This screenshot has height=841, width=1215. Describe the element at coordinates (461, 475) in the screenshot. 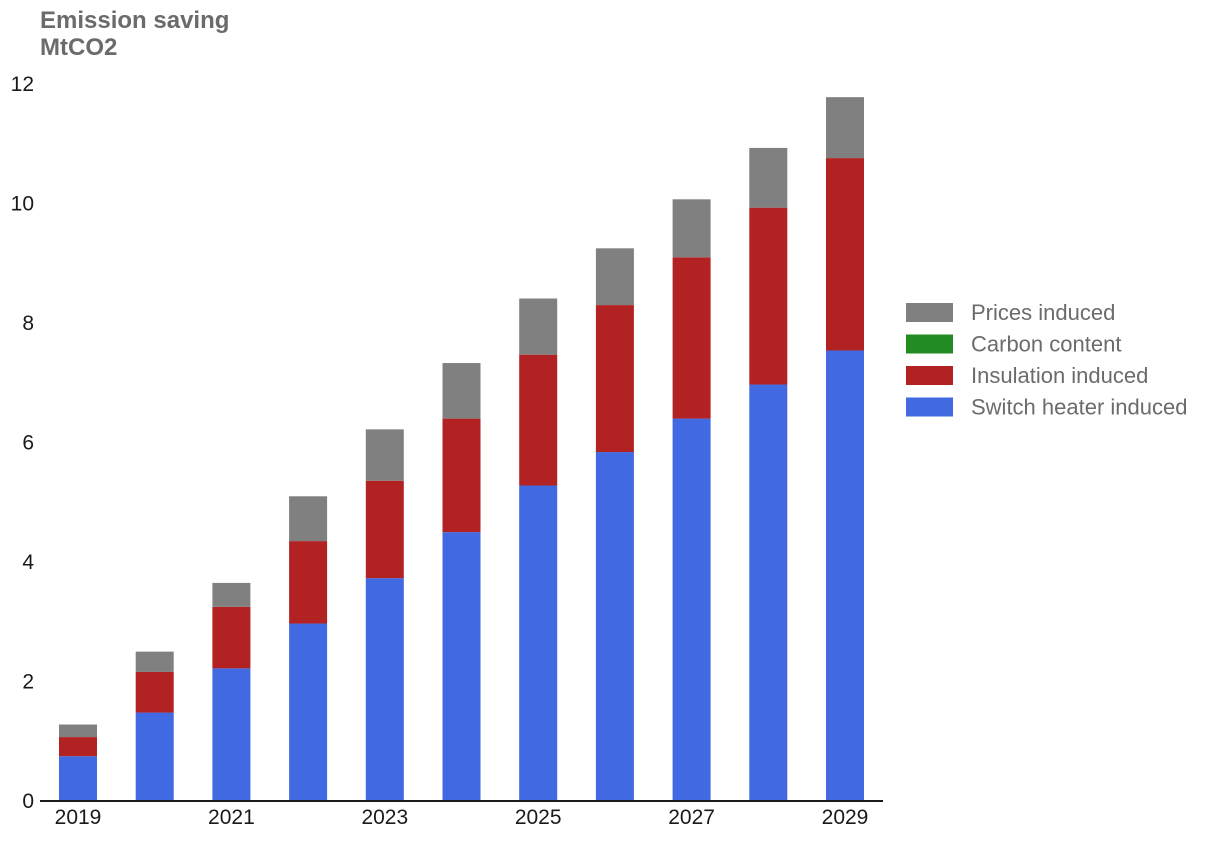

I see `bar-segment-insulation-induced-2024` at that location.